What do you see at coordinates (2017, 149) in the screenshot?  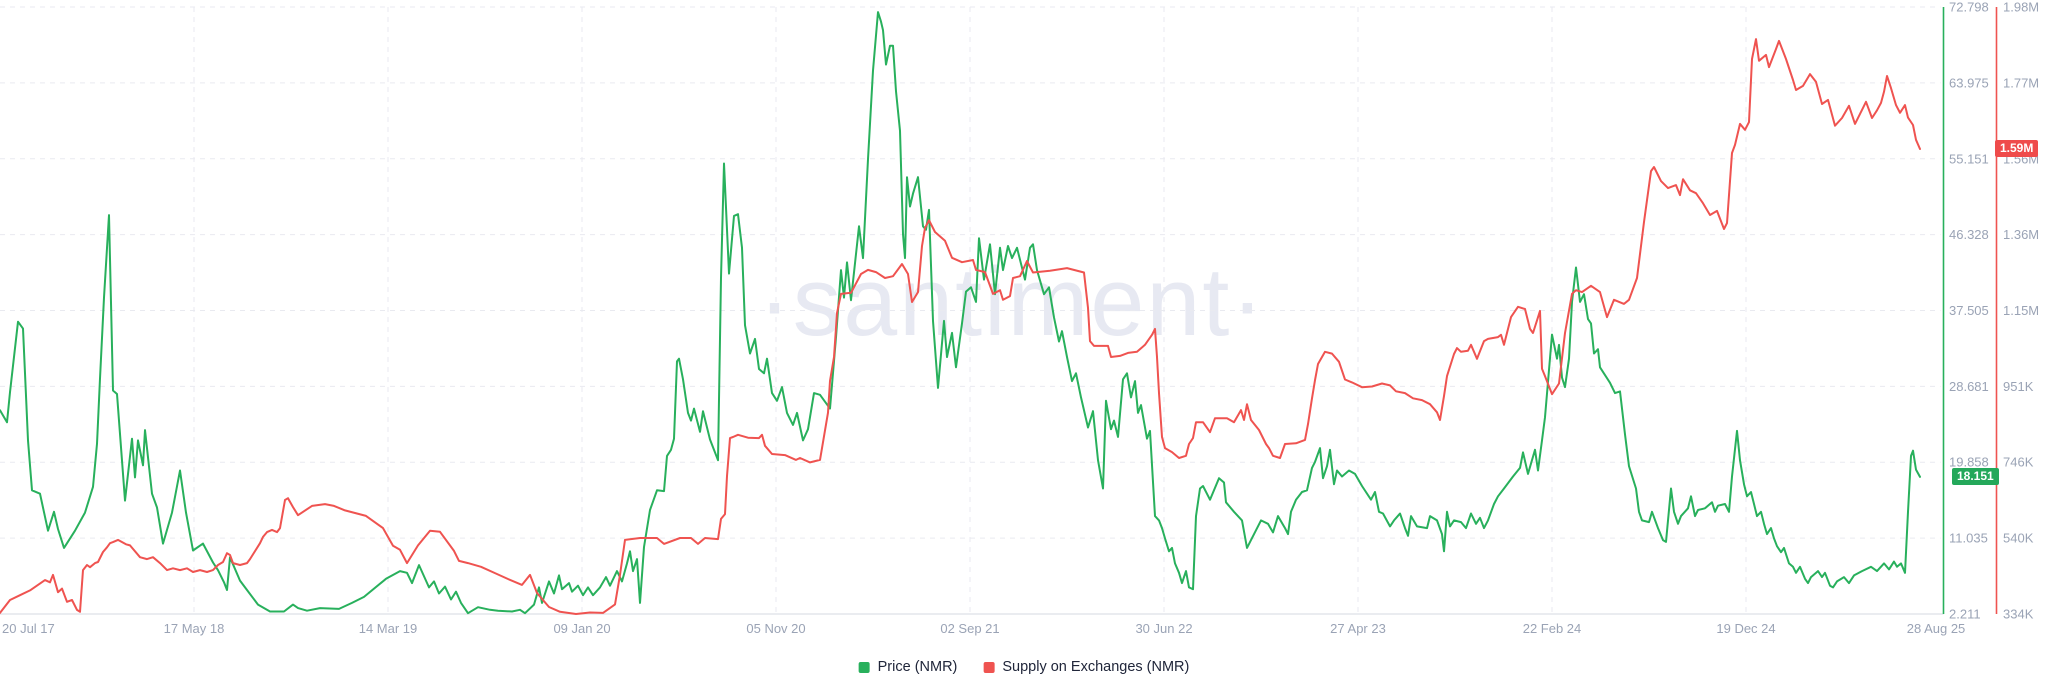 I see `supply-current-value-badge: 1.59M` at bounding box center [2017, 149].